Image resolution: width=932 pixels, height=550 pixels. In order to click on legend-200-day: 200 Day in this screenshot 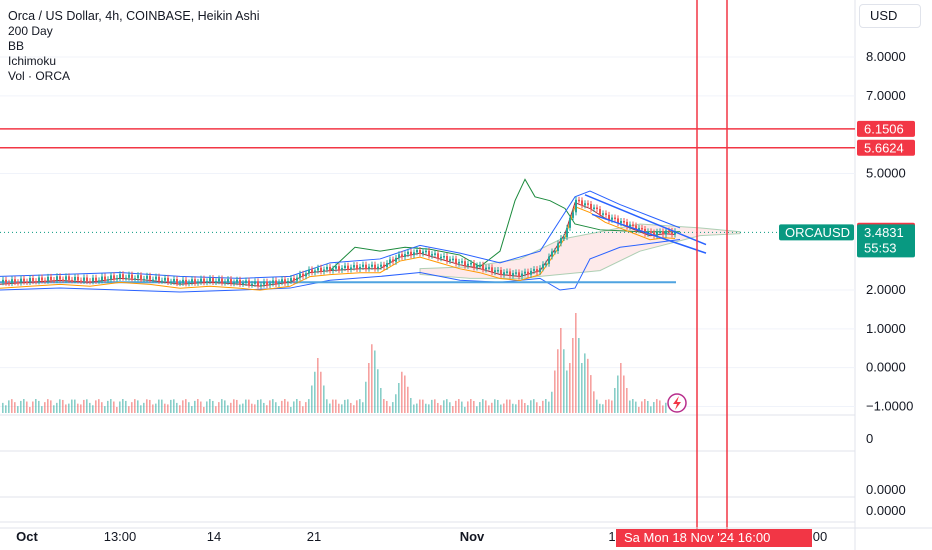, I will do `click(30, 31)`.